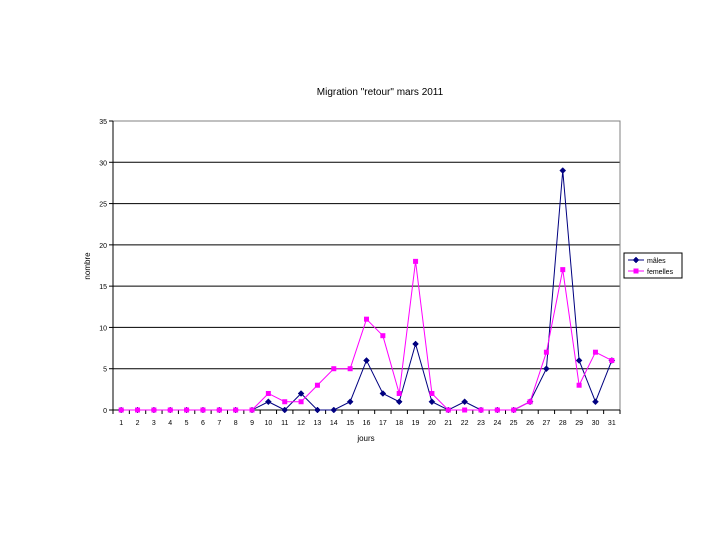 The height and width of the screenshot is (545, 720). Describe the element at coordinates (103, 205) in the screenshot. I see `y-tick-label: 25` at that location.